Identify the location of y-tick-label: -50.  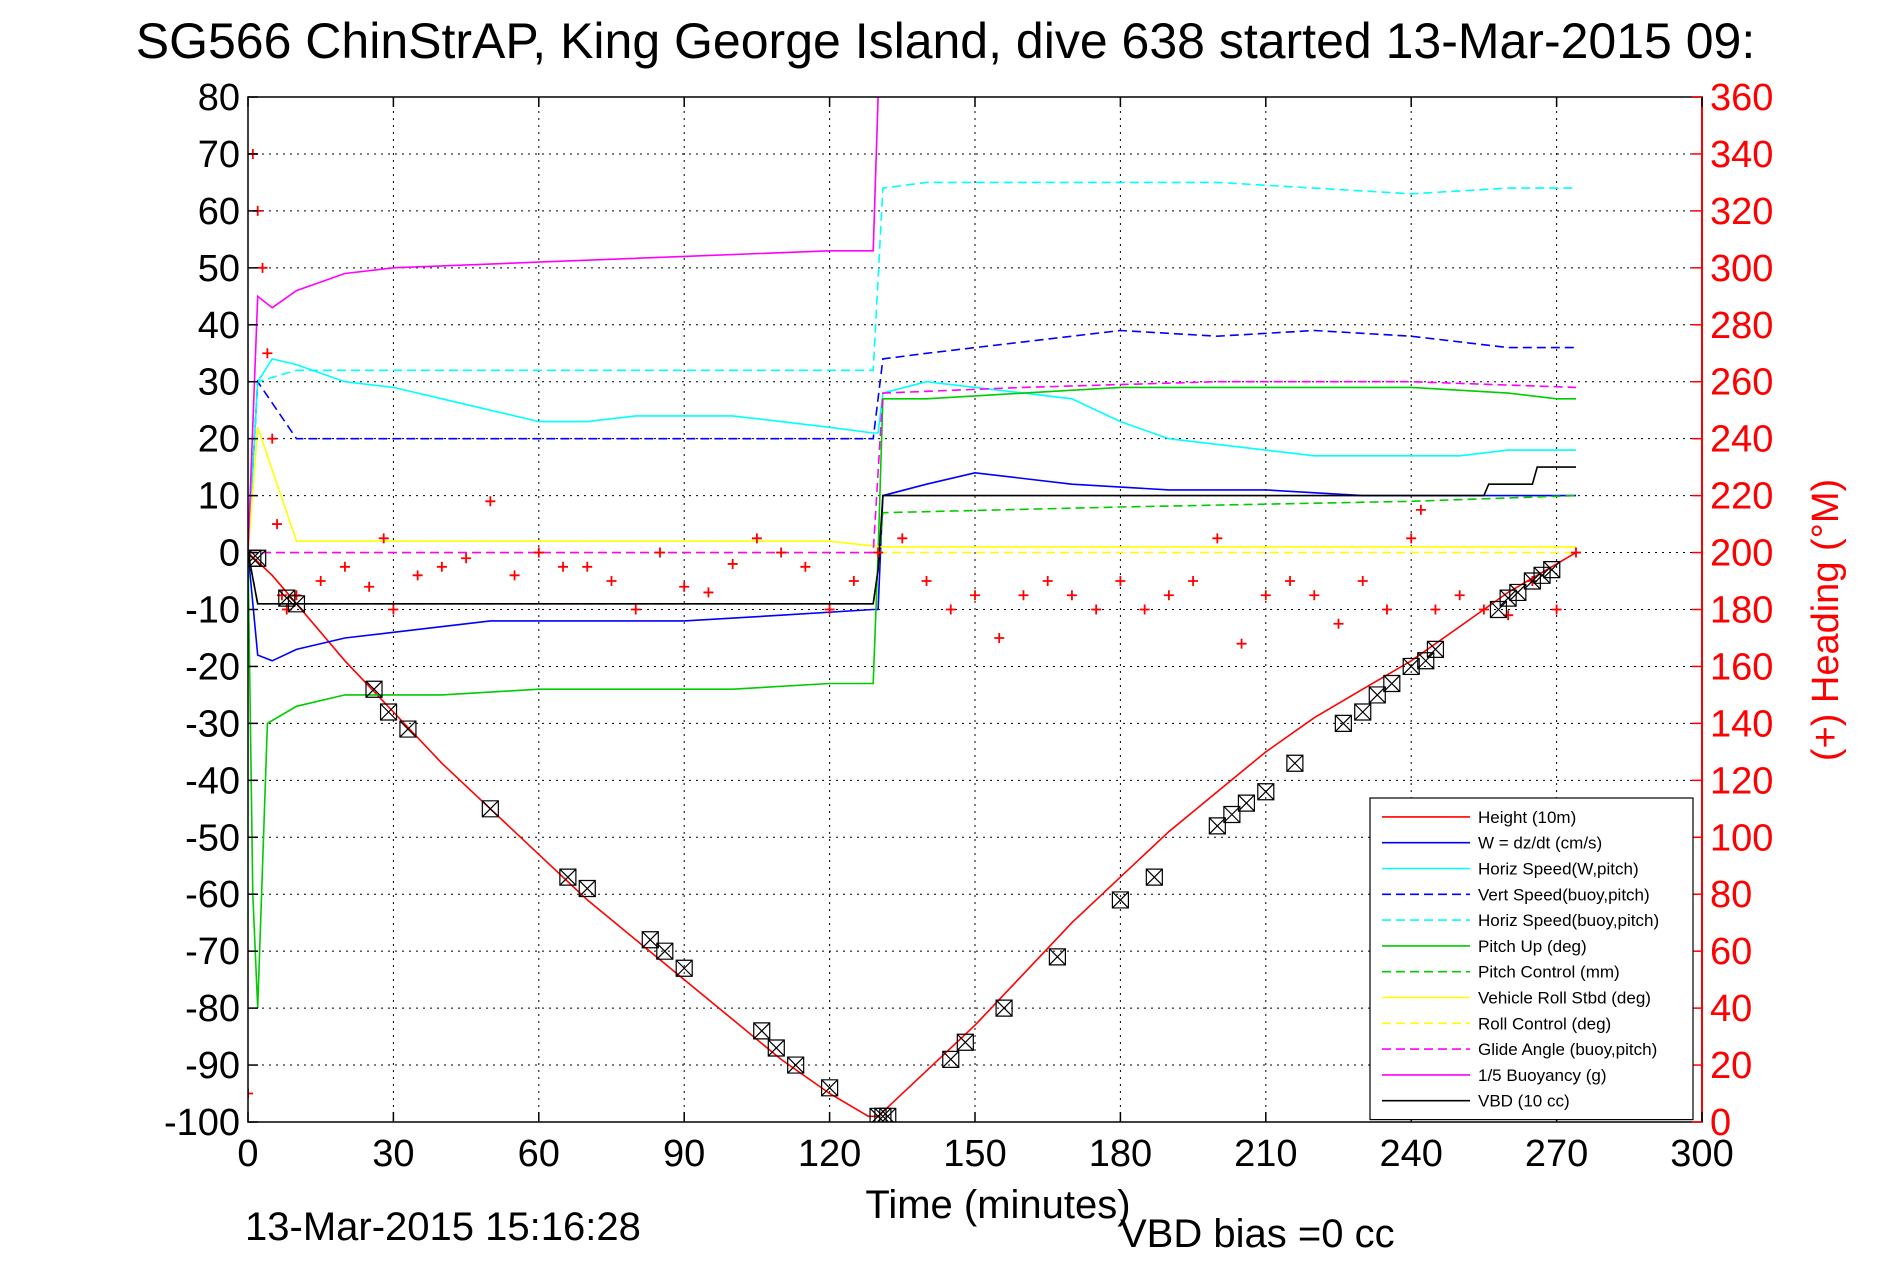
(212, 838).